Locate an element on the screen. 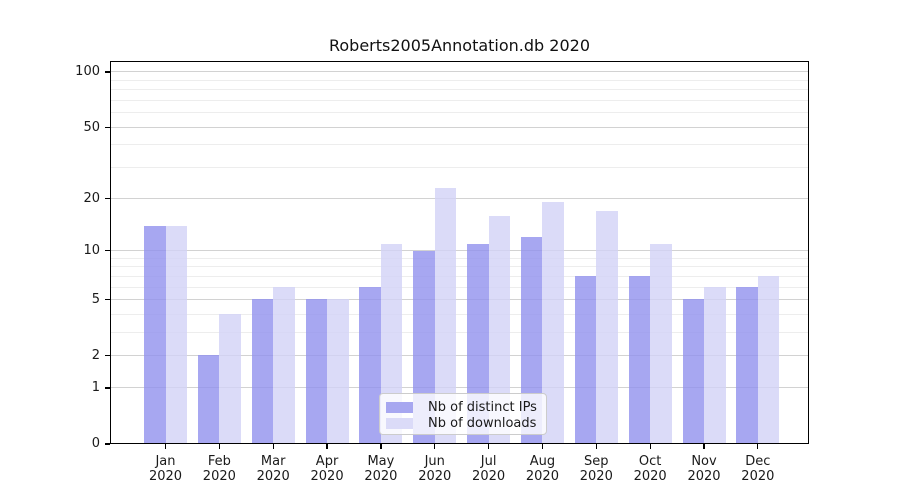 Image resolution: width=900 pixels, height=500 pixels. y-tick-label: 20 is located at coordinates (91, 199).